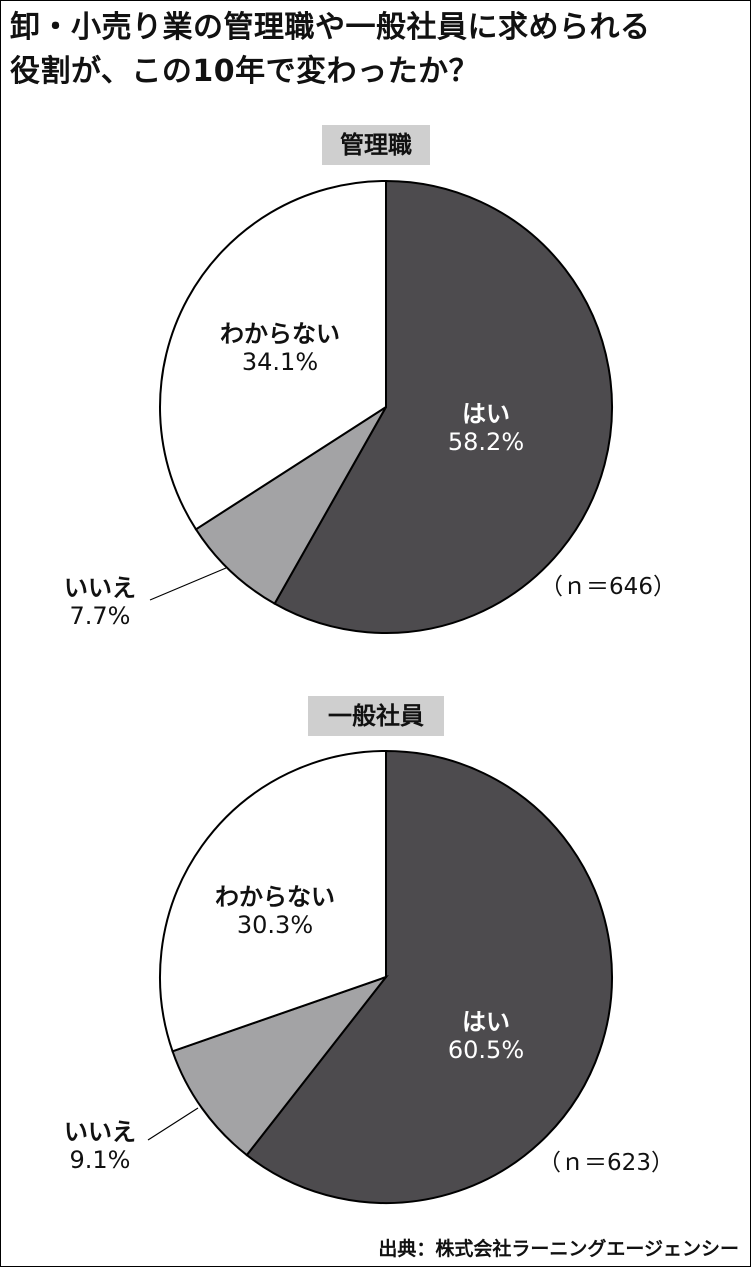 The height and width of the screenshot is (1267, 751). What do you see at coordinates (280, 348) in the screenshot?
I see `chart-1-slice-3-label: わからない 34.1%` at bounding box center [280, 348].